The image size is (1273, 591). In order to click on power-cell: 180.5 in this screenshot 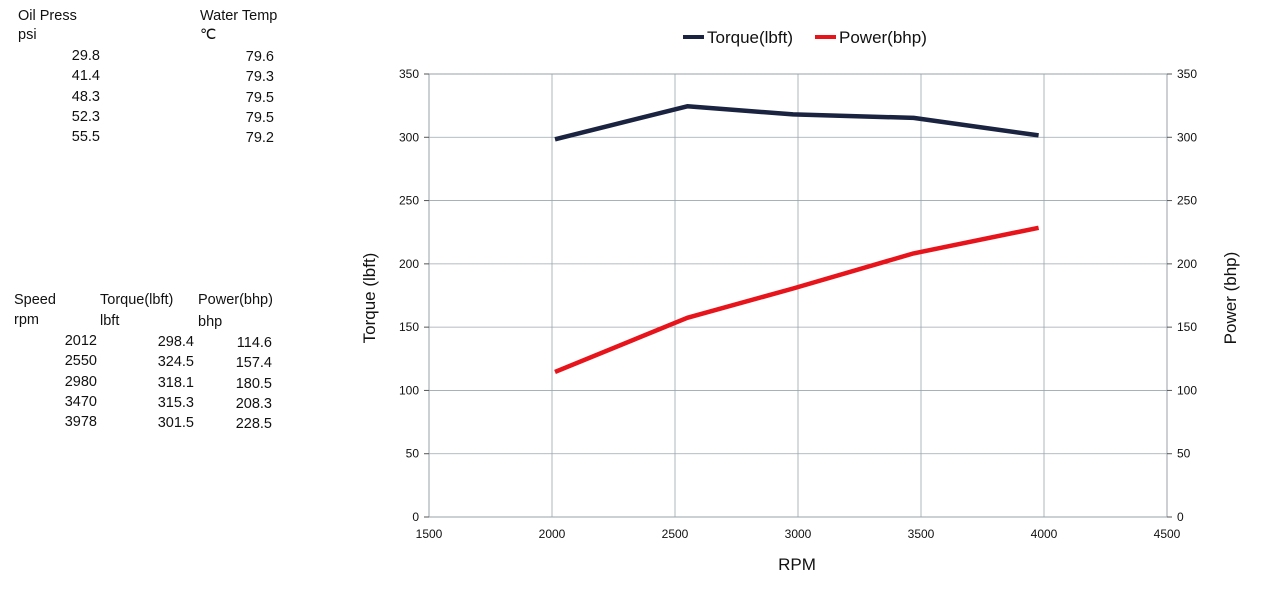, I will do `click(253, 384)`.